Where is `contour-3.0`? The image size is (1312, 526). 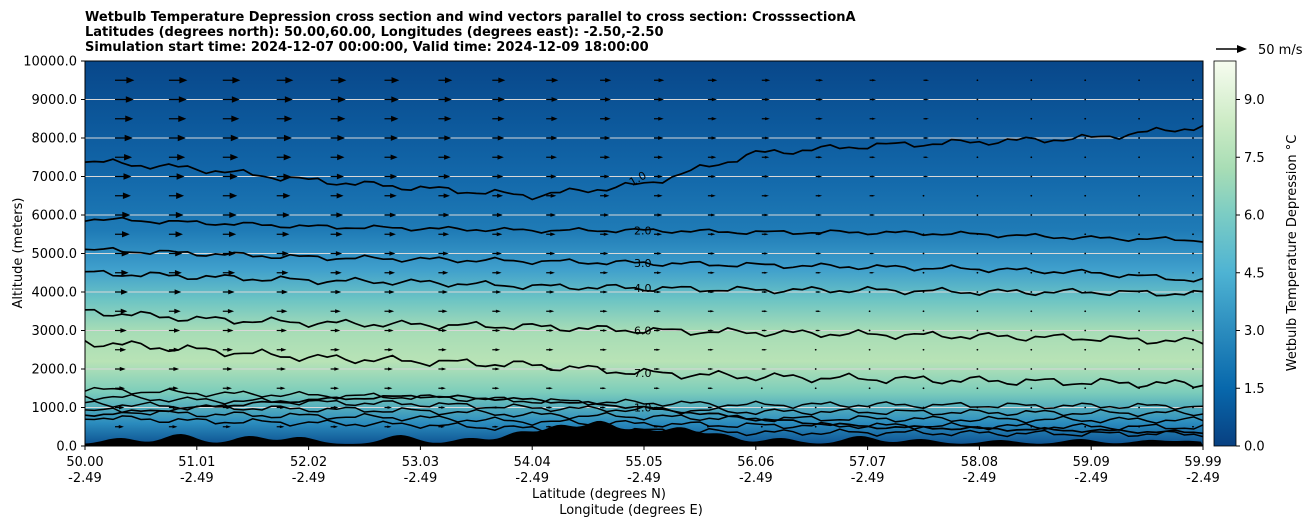
contour-3.0 is located at coordinates (644, 264).